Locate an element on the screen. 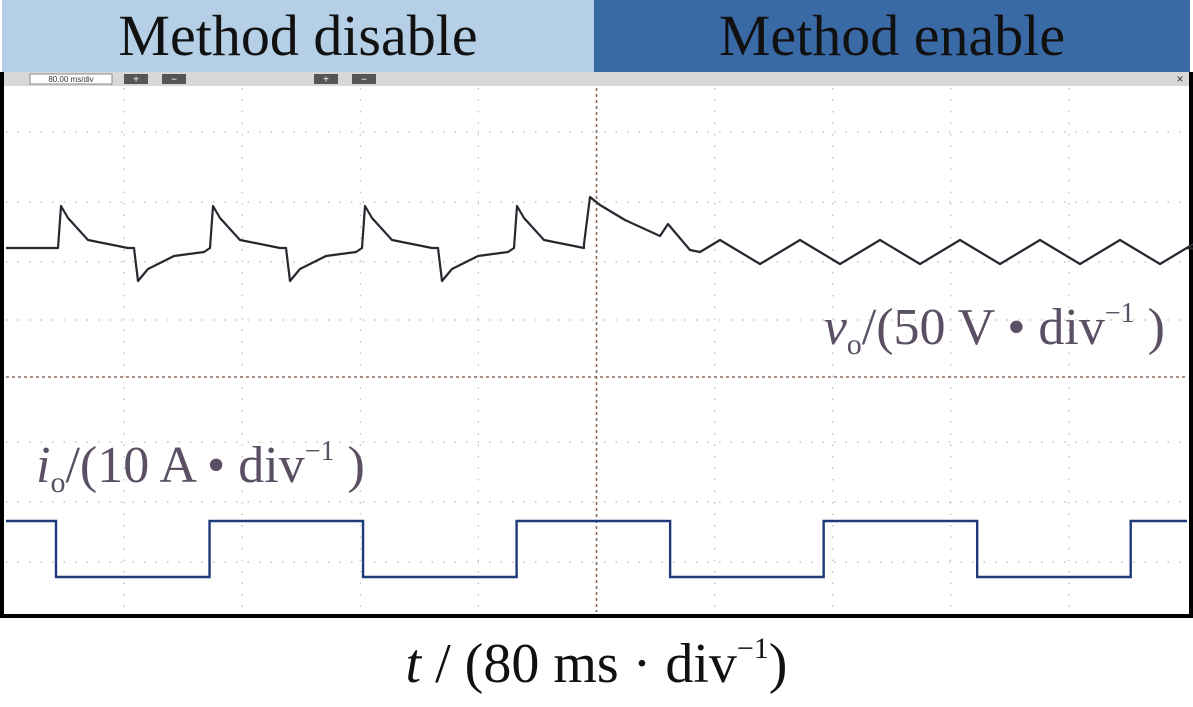 The width and height of the screenshot is (1193, 707). method-disable-banner: Method disable is located at coordinates (298, 36).